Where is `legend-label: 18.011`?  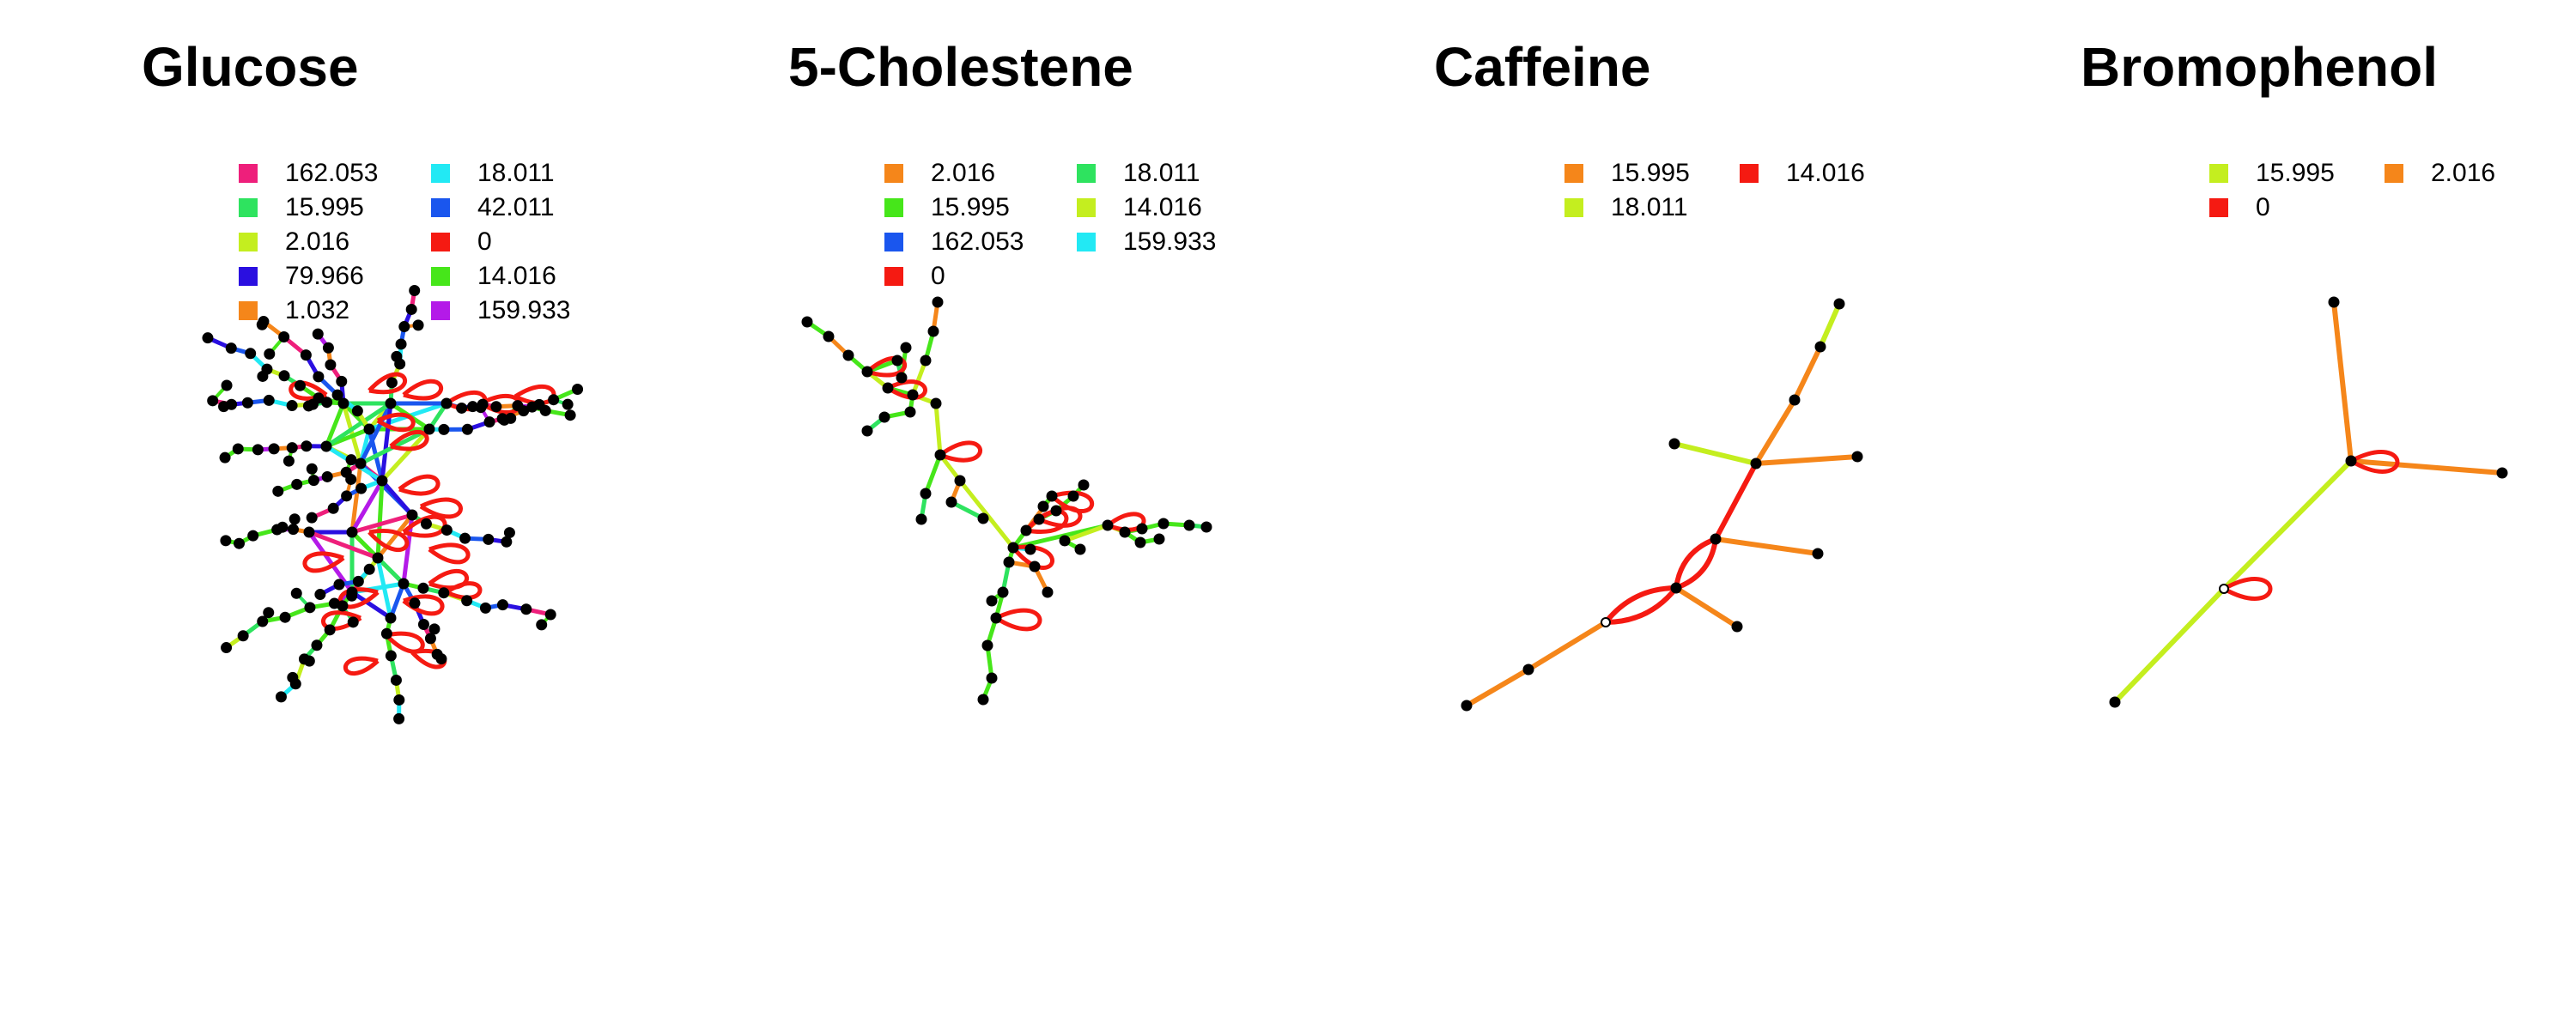 legend-label: 18.011 is located at coordinates (1649, 207).